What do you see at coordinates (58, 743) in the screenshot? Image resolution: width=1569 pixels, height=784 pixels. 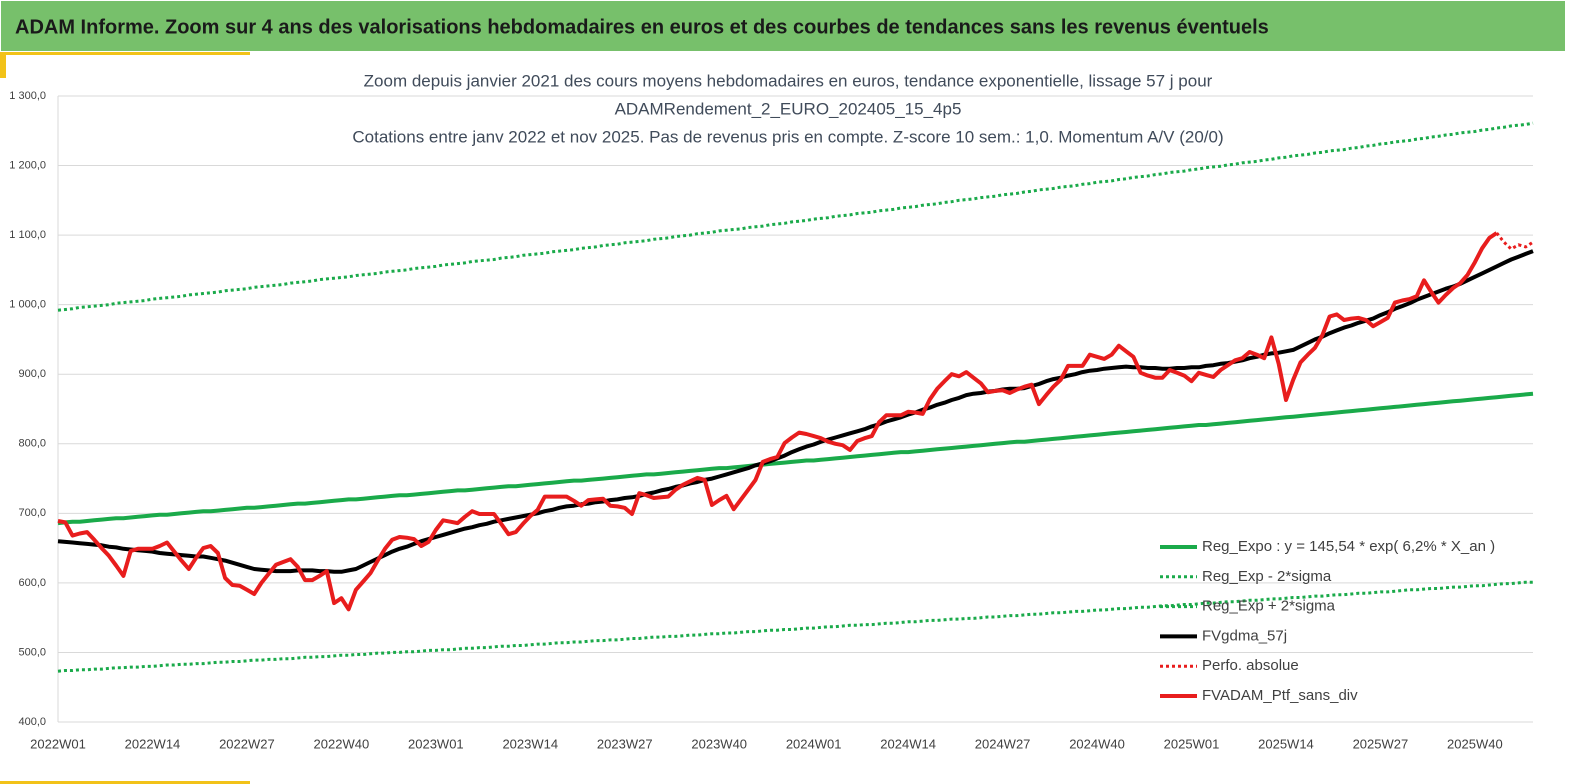 I see `x-tick-label: 2022W01` at bounding box center [58, 743].